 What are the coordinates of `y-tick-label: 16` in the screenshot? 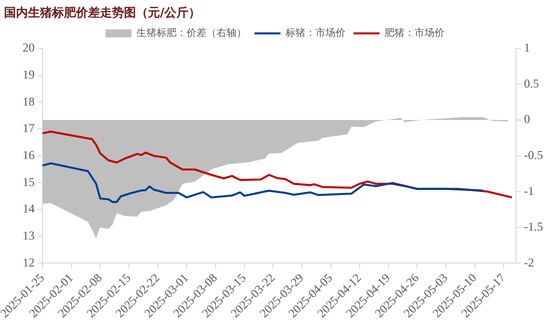 It's located at (28, 155).